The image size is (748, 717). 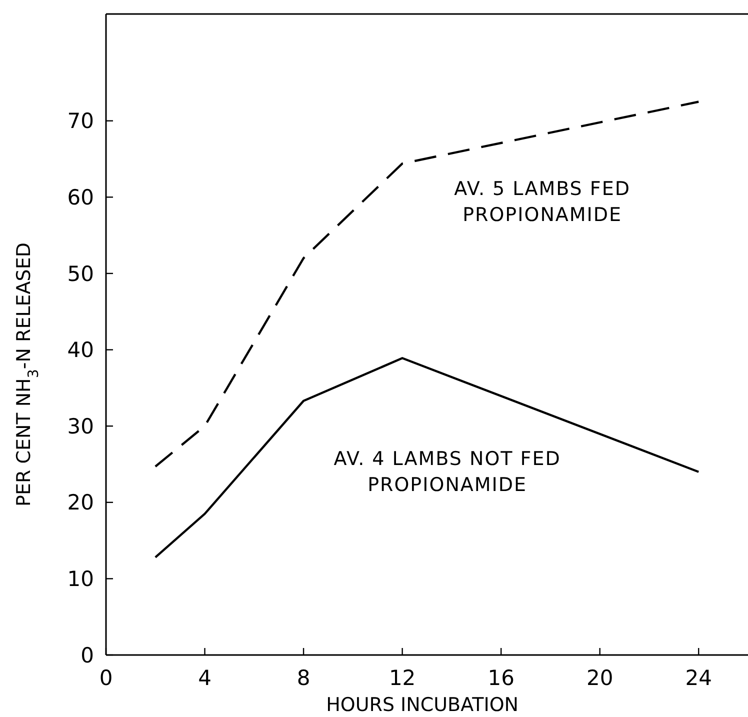 I want to click on y-tick-label: 40, so click(x=80, y=350).